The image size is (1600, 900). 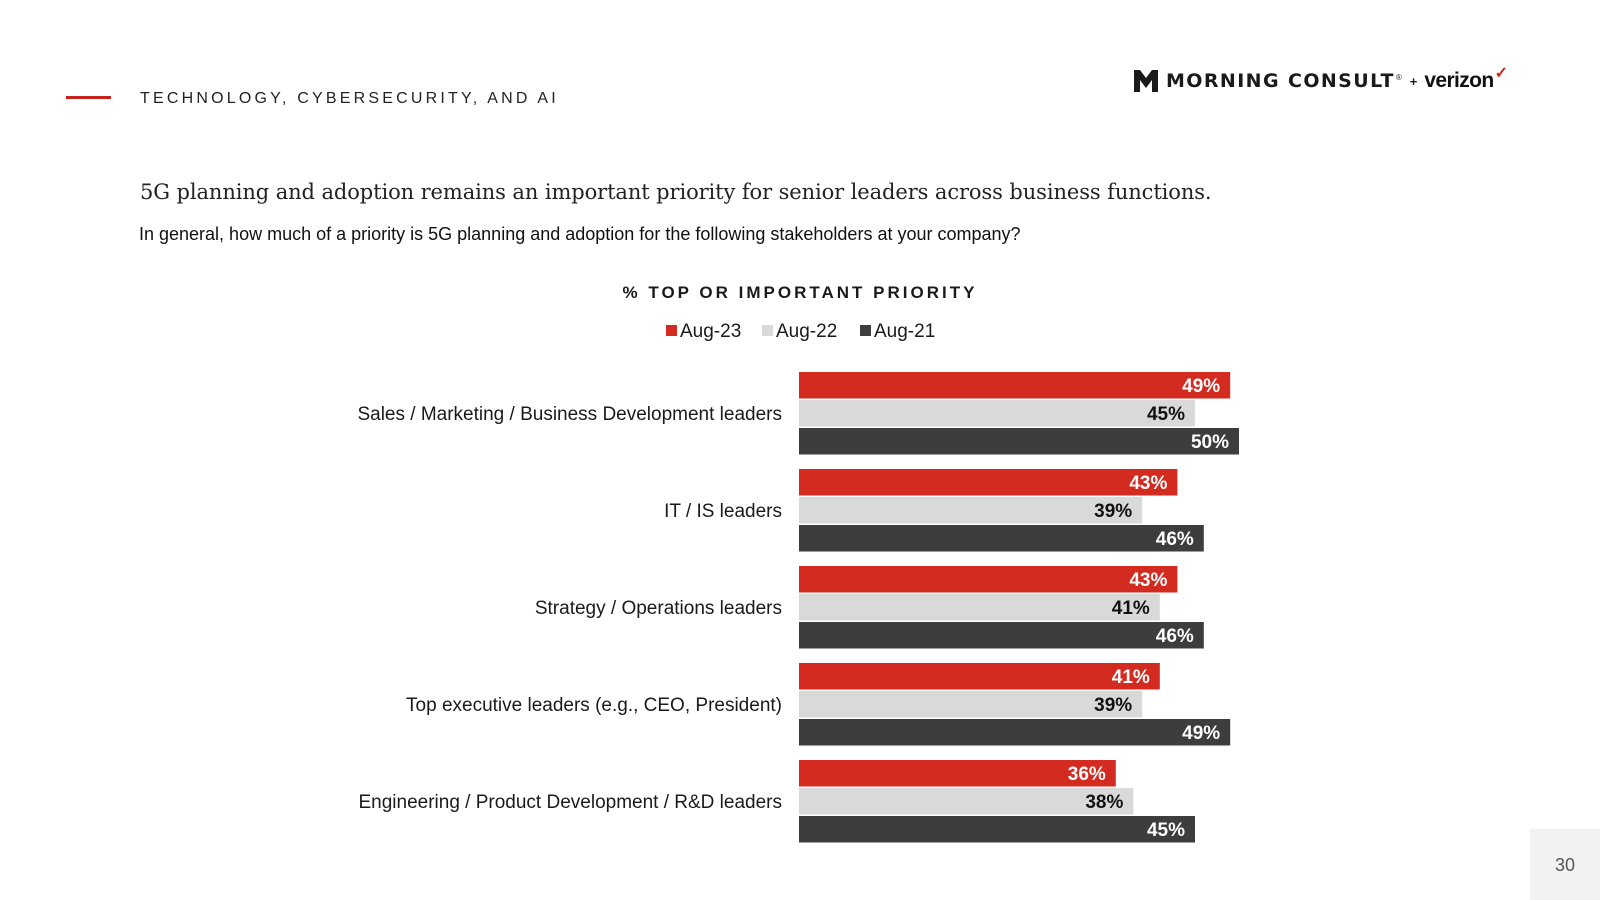 I want to click on page-number: 30, so click(x=1565, y=865).